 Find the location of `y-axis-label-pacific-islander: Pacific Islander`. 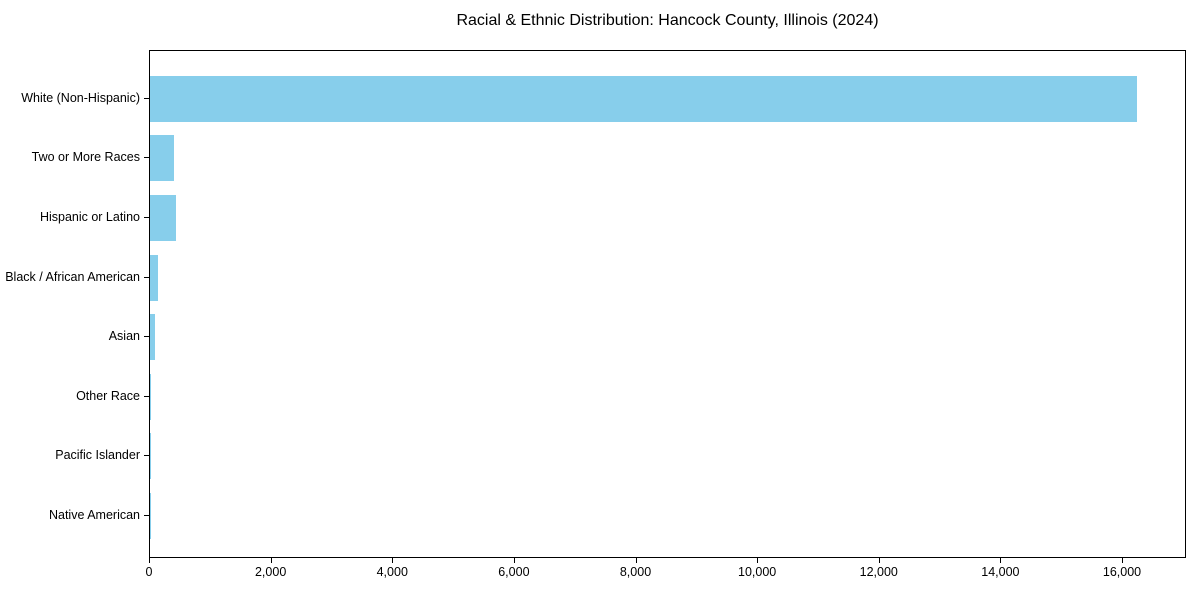

y-axis-label-pacific-islander: Pacific Islander is located at coordinates (97, 455).